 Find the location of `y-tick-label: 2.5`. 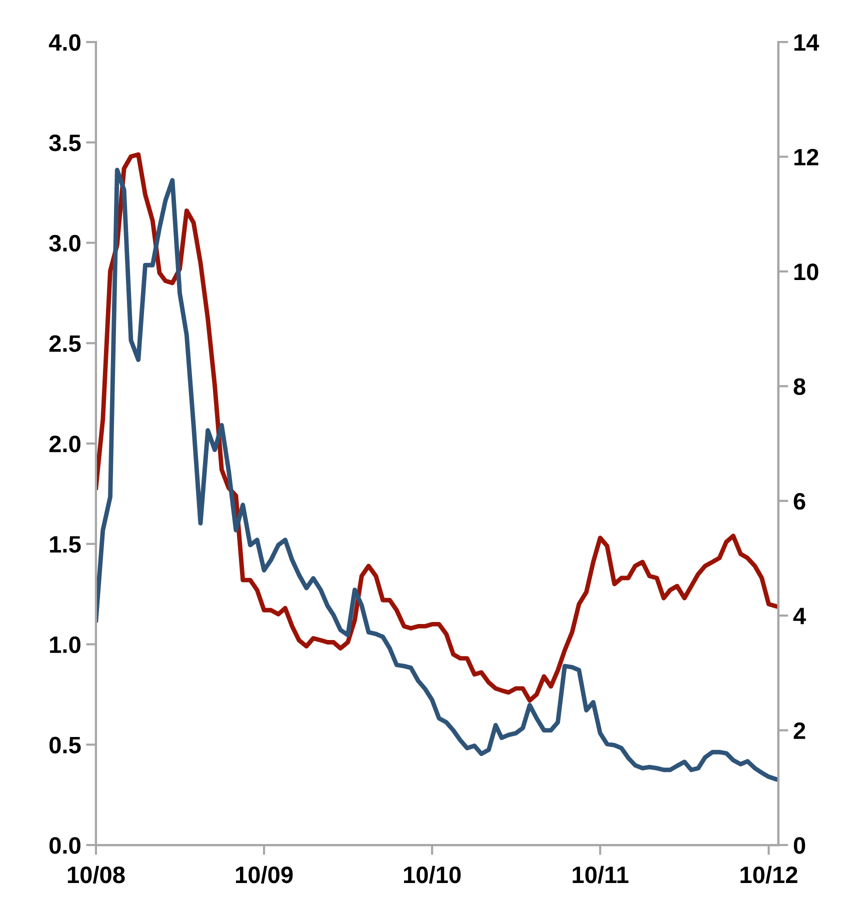

y-tick-label: 2.5 is located at coordinates (65, 343).